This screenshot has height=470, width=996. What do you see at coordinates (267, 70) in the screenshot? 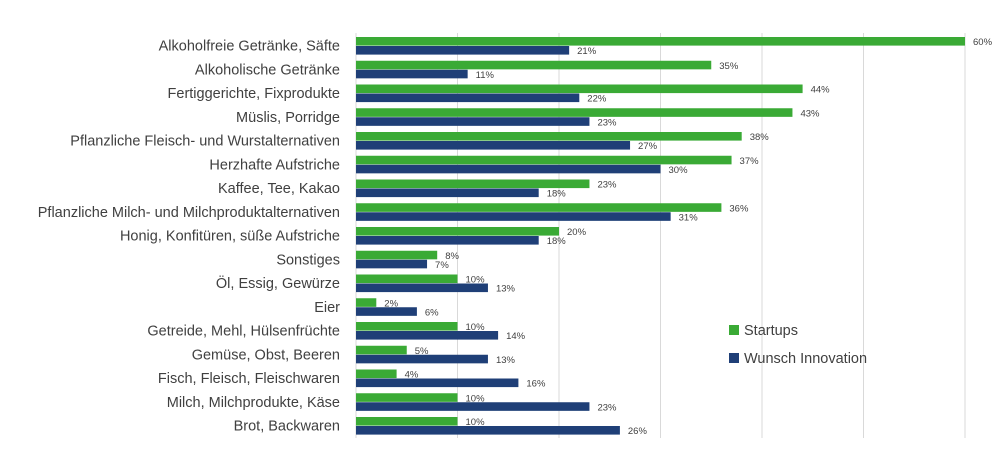
I see `category-label: Alkoholische Getränke` at bounding box center [267, 70].